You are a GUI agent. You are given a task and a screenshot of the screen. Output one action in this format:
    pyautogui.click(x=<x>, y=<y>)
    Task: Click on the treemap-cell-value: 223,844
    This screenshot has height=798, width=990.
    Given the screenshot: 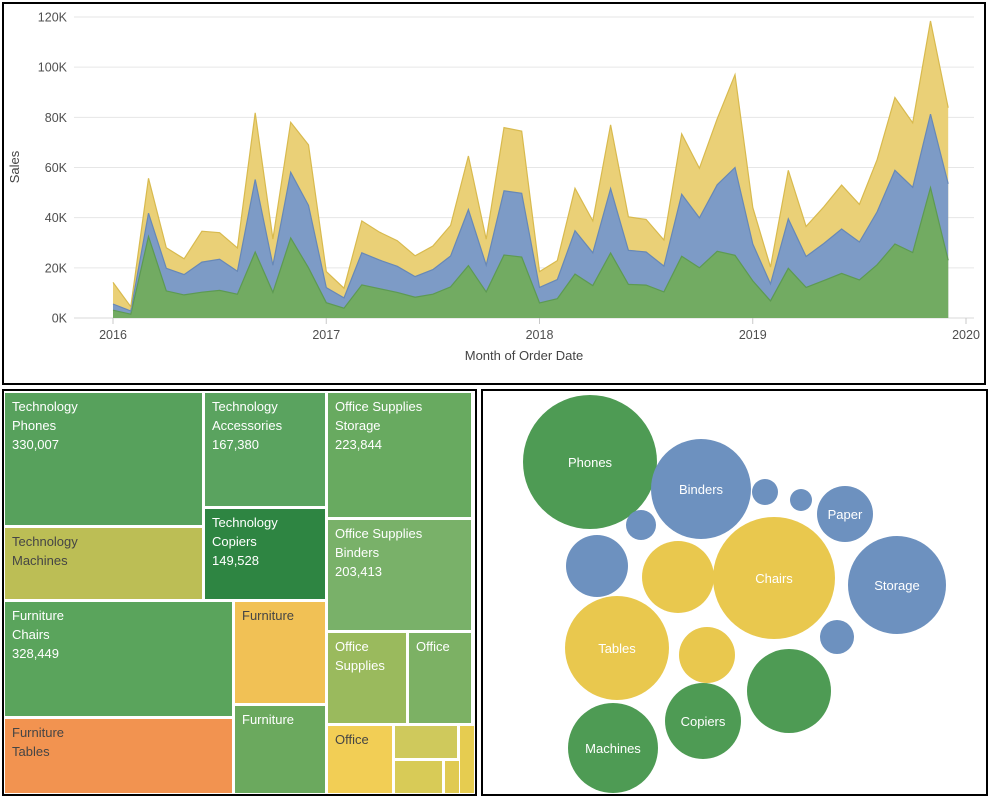 What is the action you would take?
    pyautogui.click(x=358, y=444)
    